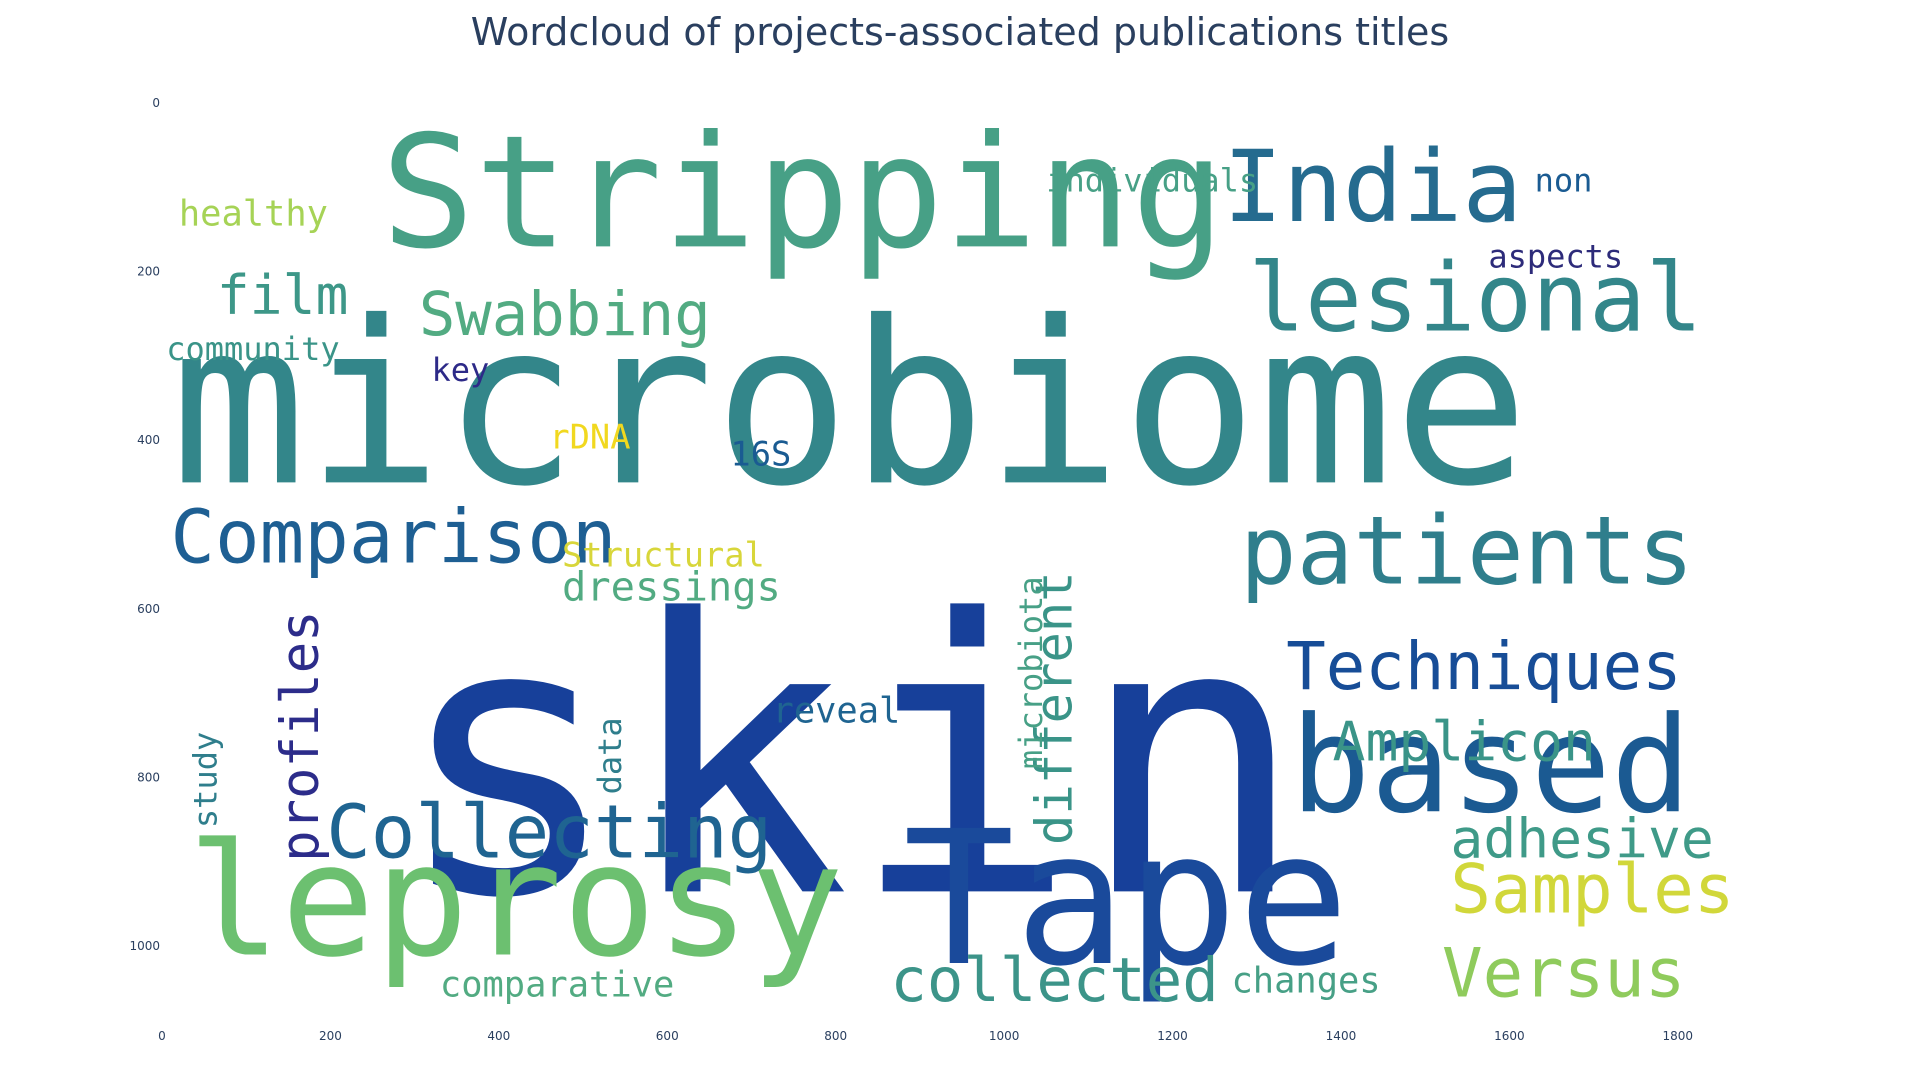 The height and width of the screenshot is (1080, 1920). Describe the element at coordinates (460, 370) in the screenshot. I see `word-key: key` at that location.